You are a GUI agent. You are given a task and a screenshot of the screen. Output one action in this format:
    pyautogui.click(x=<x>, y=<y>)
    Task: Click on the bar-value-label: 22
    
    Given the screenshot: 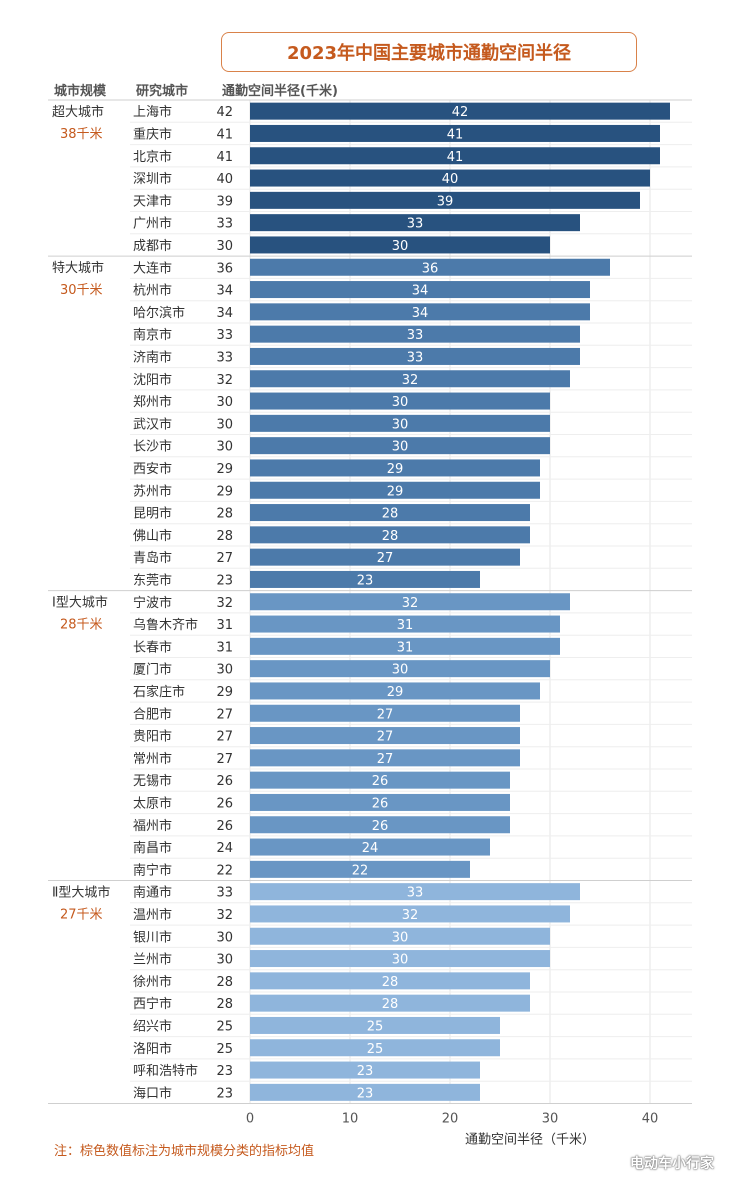 What is the action you would take?
    pyautogui.click(x=360, y=870)
    